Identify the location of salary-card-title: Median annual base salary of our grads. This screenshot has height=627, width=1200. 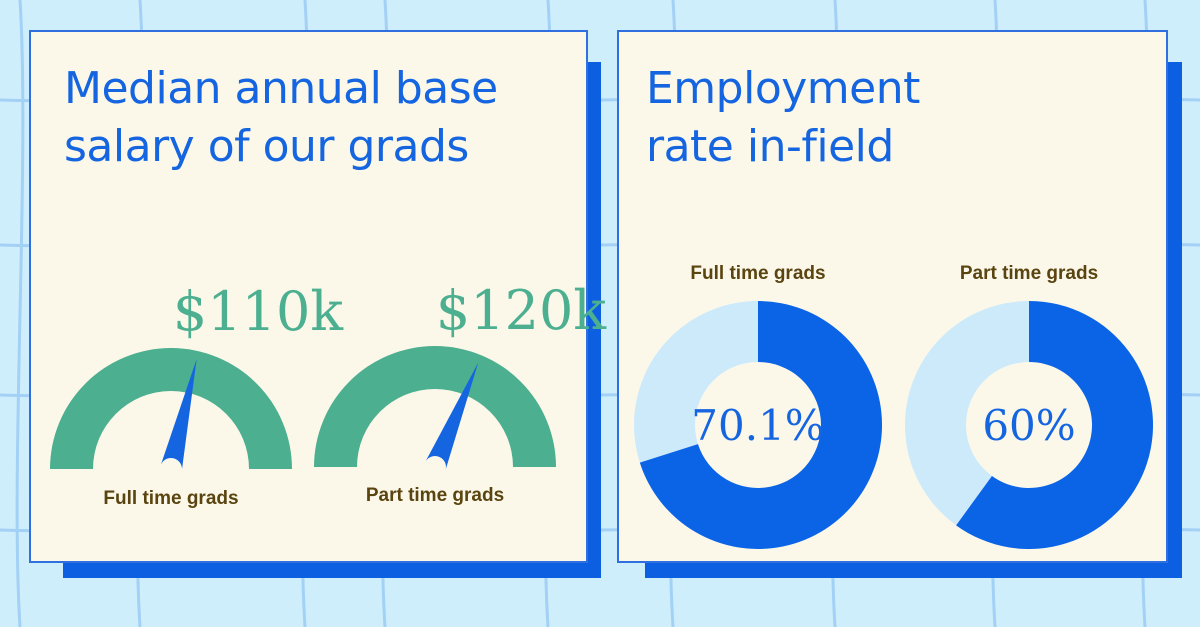
(281, 117).